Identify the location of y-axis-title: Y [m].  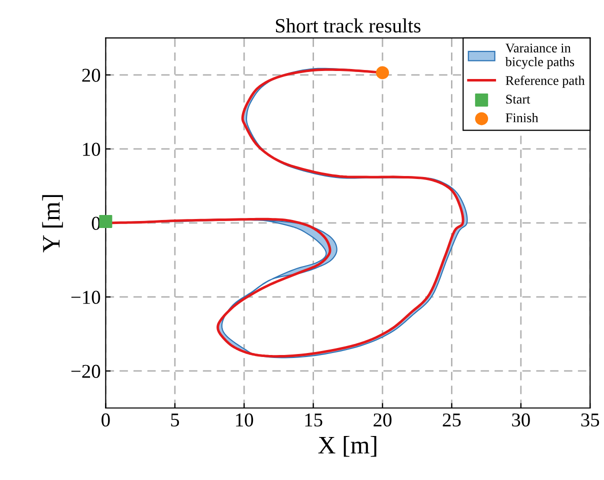
(52, 223).